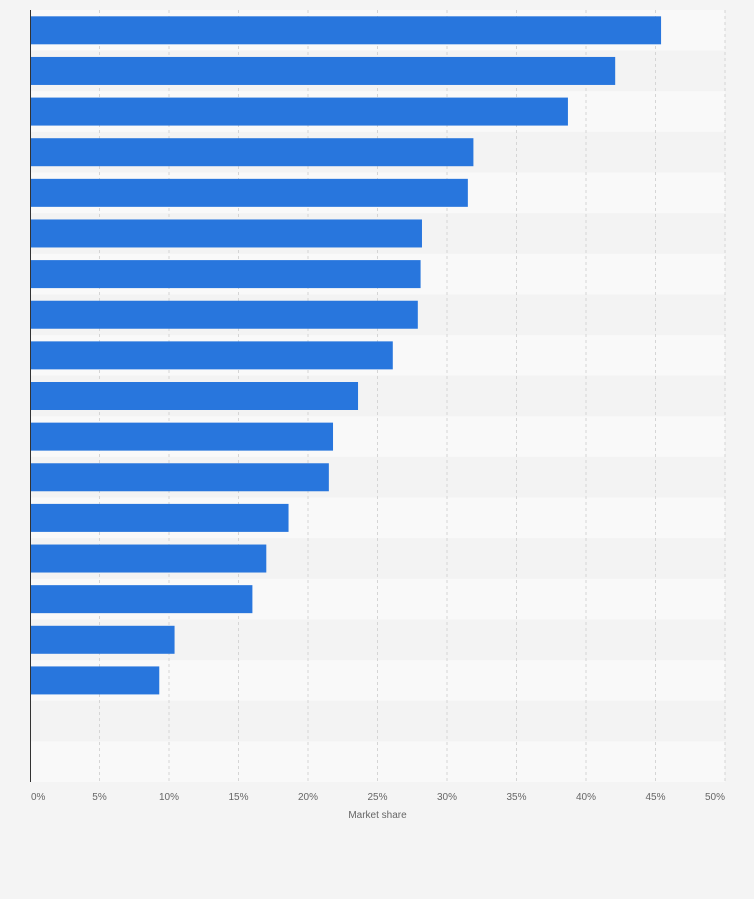  I want to click on x-tick-label: 30%, so click(447, 797).